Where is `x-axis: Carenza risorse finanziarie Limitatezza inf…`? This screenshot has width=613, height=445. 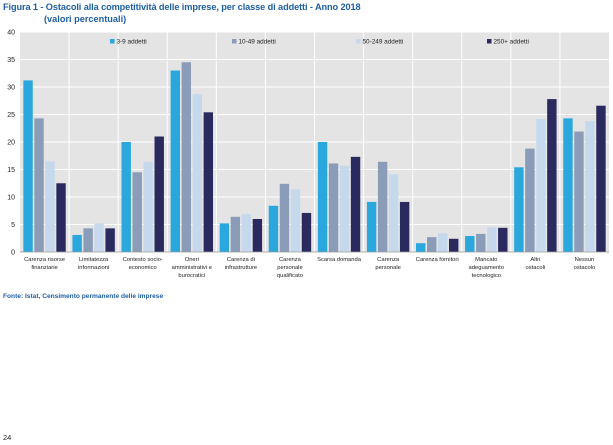
x-axis: Carenza risorse finanziarie Limitatezza inf… is located at coordinates (314, 265).